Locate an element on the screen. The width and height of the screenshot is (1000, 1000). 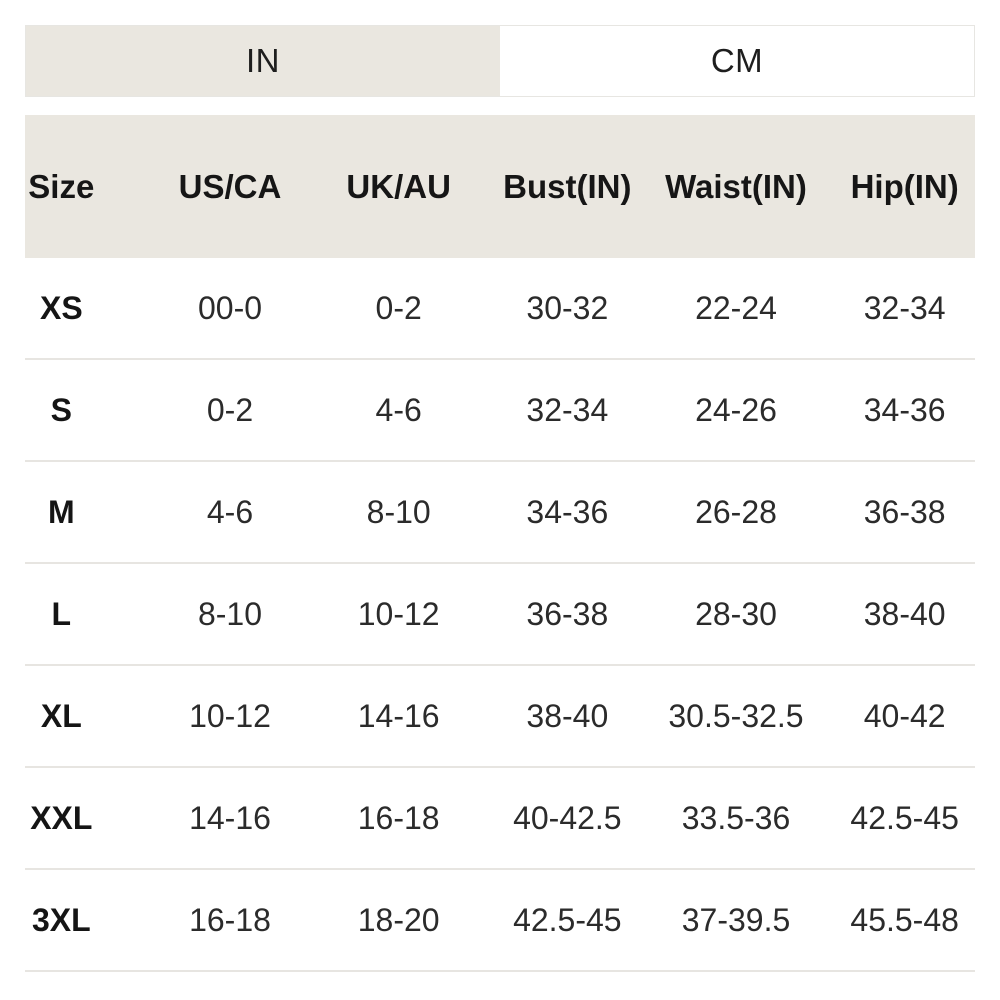
measurement-cell: 40-42 is located at coordinates (904, 715).